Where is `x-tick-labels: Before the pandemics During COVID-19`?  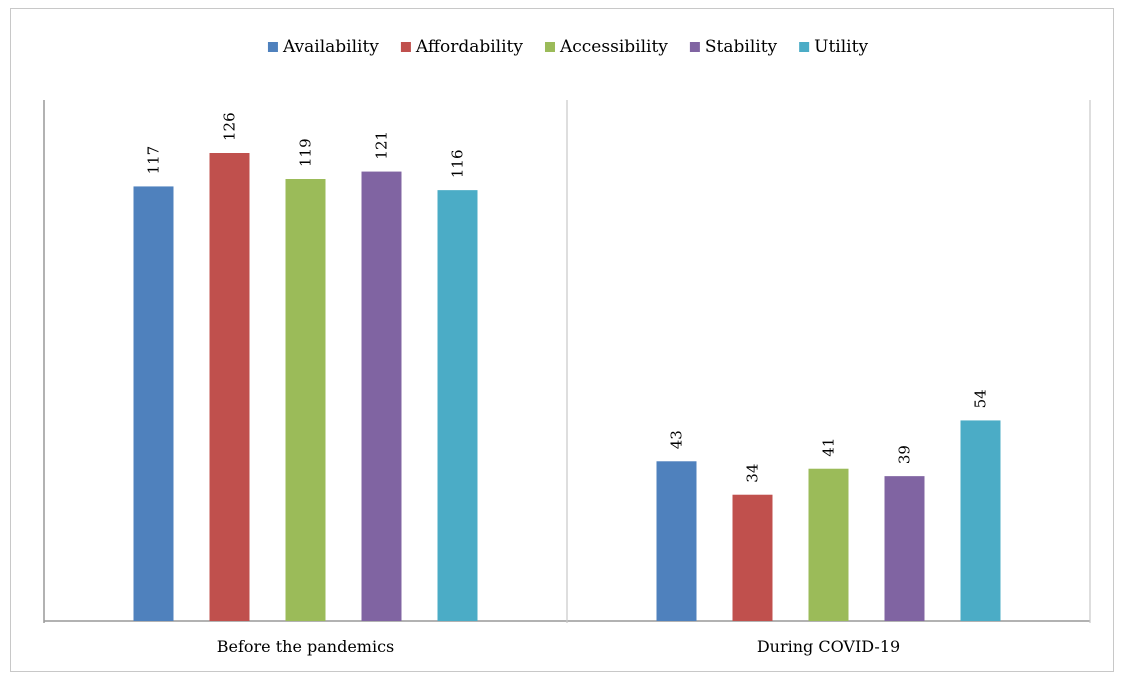 x-tick-labels: Before the pandemics During COVID-19 is located at coordinates (558, 646).